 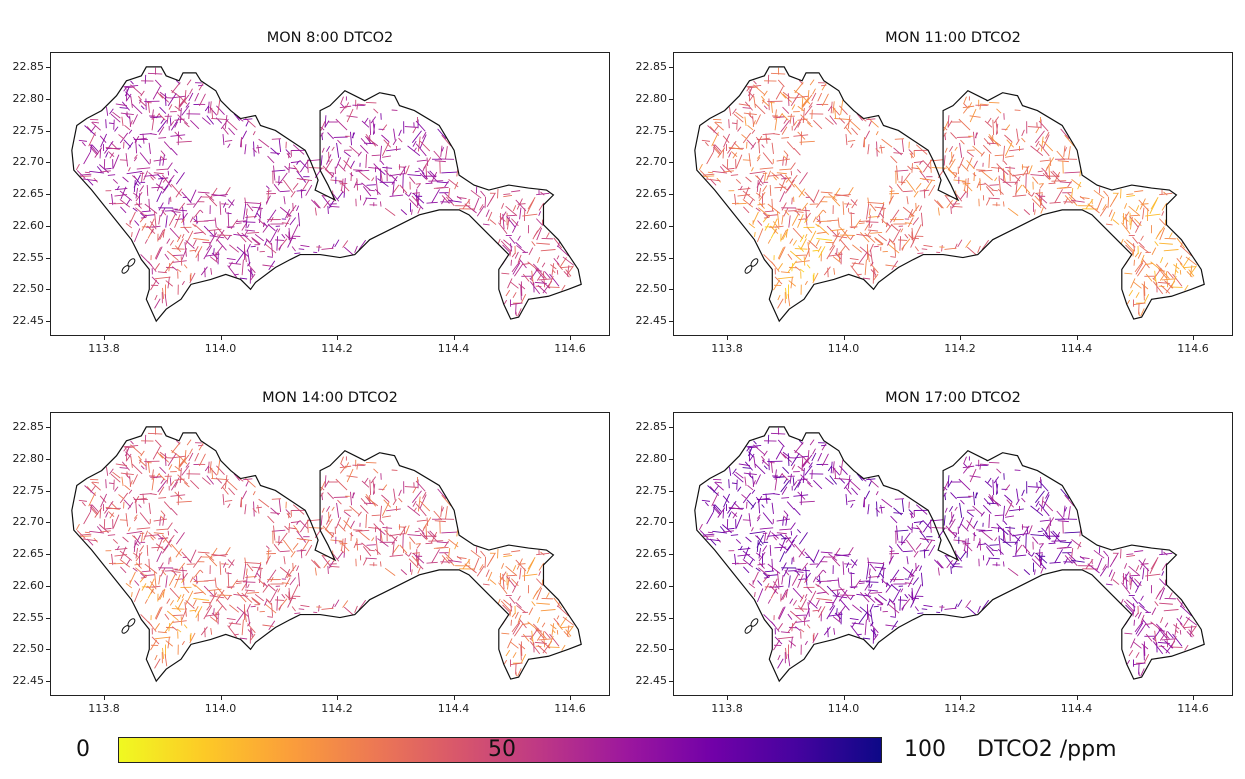 I want to click on y-tick-label: 22.75, so click(x=29, y=490).